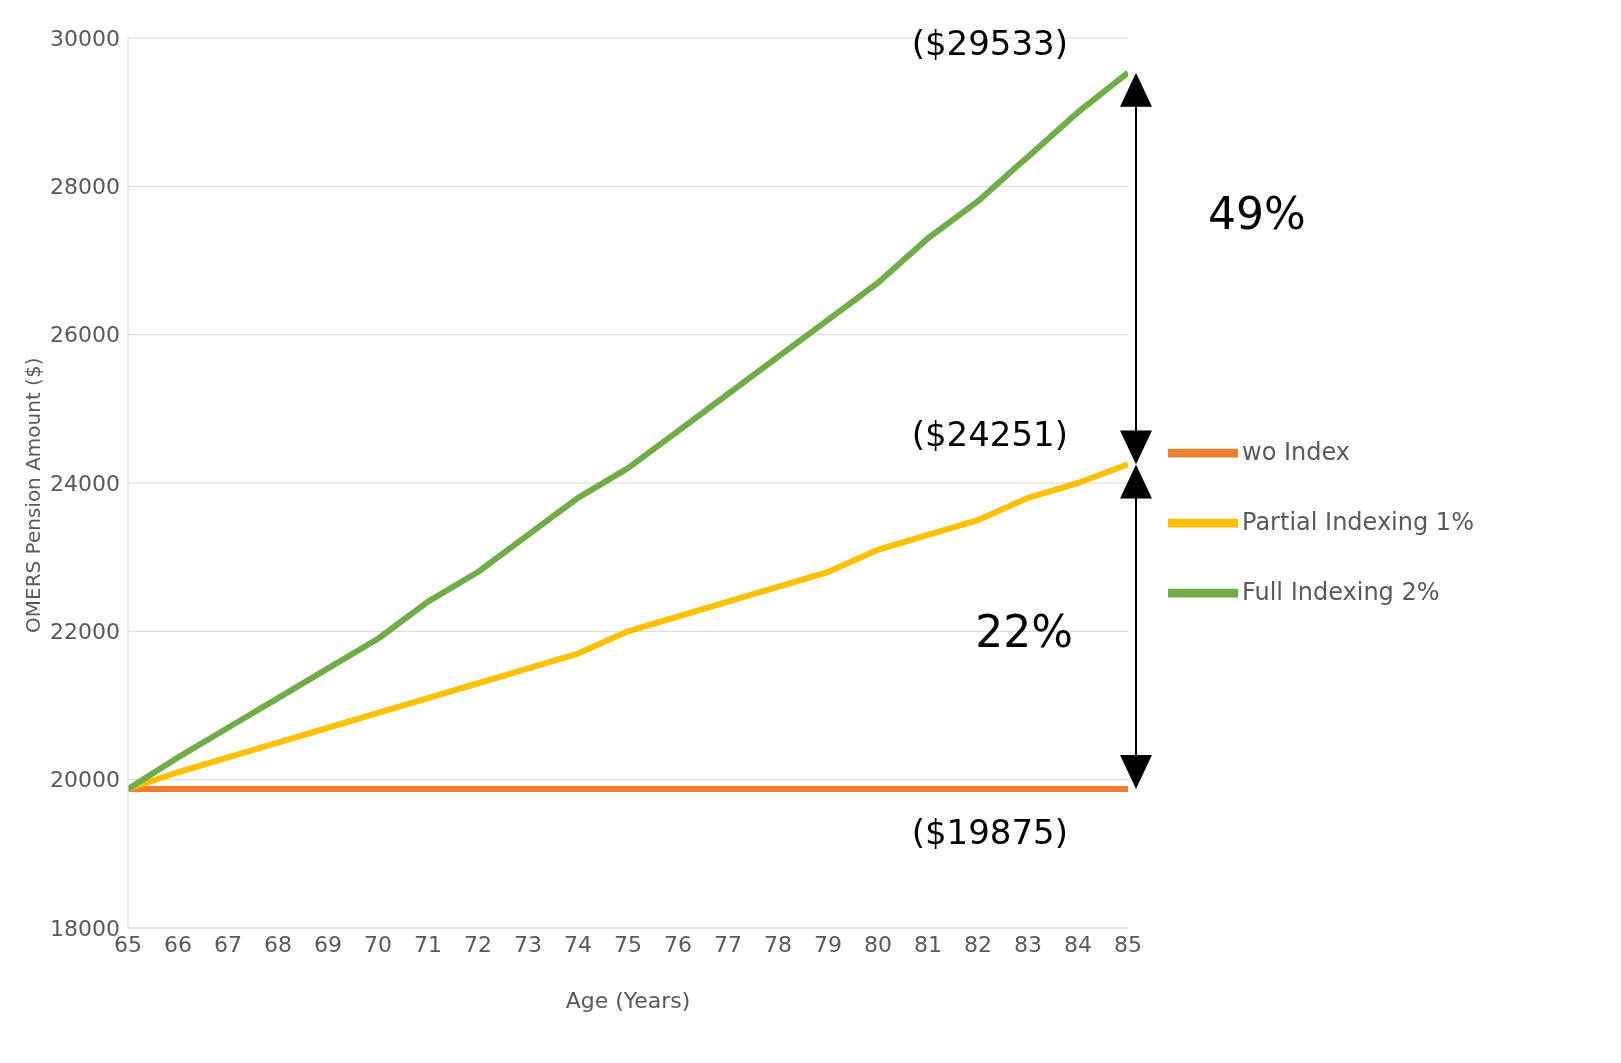 This screenshot has height=1063, width=1621. I want to click on x-tick-label: 71, so click(428, 944).